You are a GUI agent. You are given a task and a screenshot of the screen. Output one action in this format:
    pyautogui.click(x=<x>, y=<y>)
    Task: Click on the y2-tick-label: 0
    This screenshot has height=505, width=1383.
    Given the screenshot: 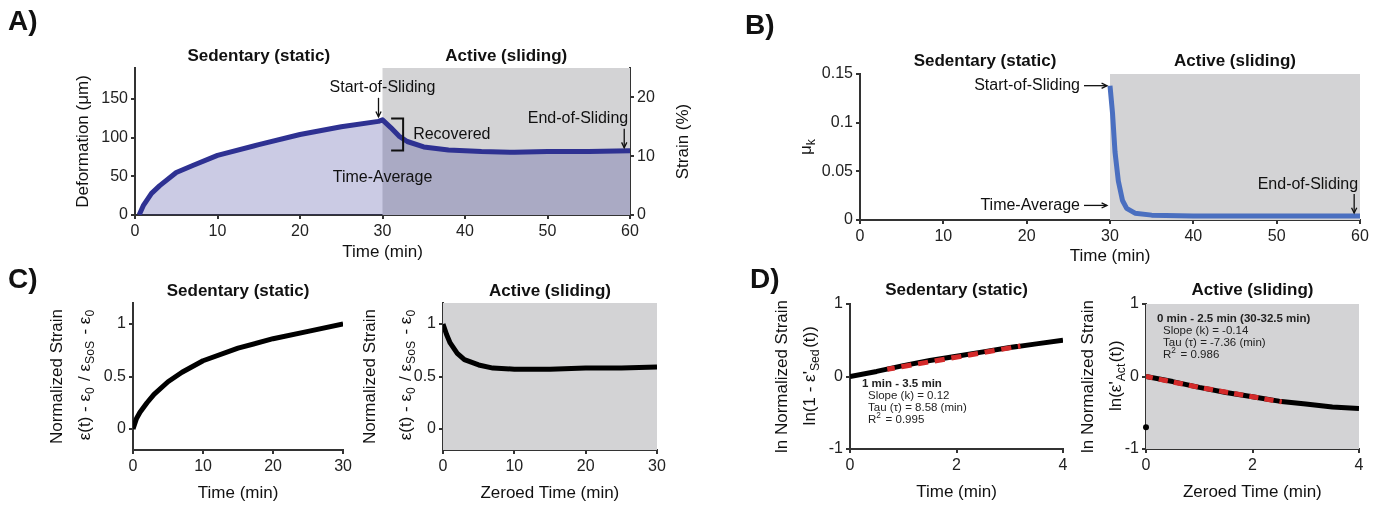 What is the action you would take?
    pyautogui.click(x=641, y=214)
    